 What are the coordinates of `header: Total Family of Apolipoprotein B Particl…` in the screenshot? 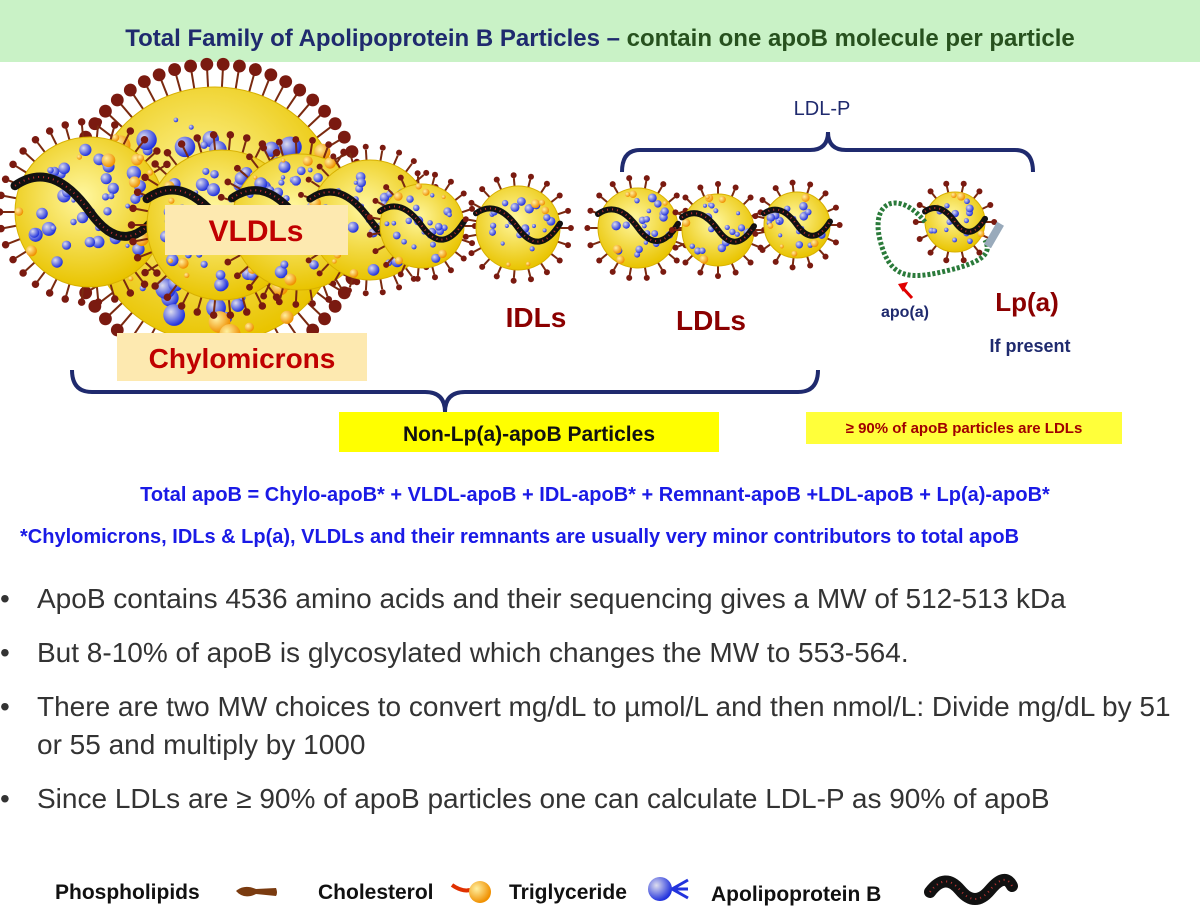 It's located at (600, 38).